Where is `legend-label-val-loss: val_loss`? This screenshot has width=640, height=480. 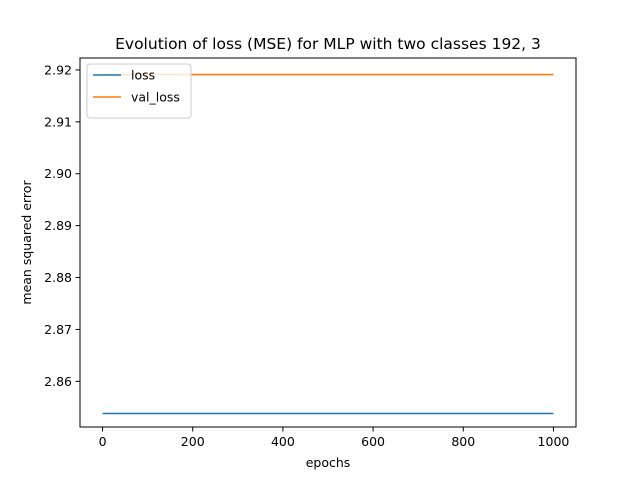 legend-label-val-loss: val_loss is located at coordinates (155, 97).